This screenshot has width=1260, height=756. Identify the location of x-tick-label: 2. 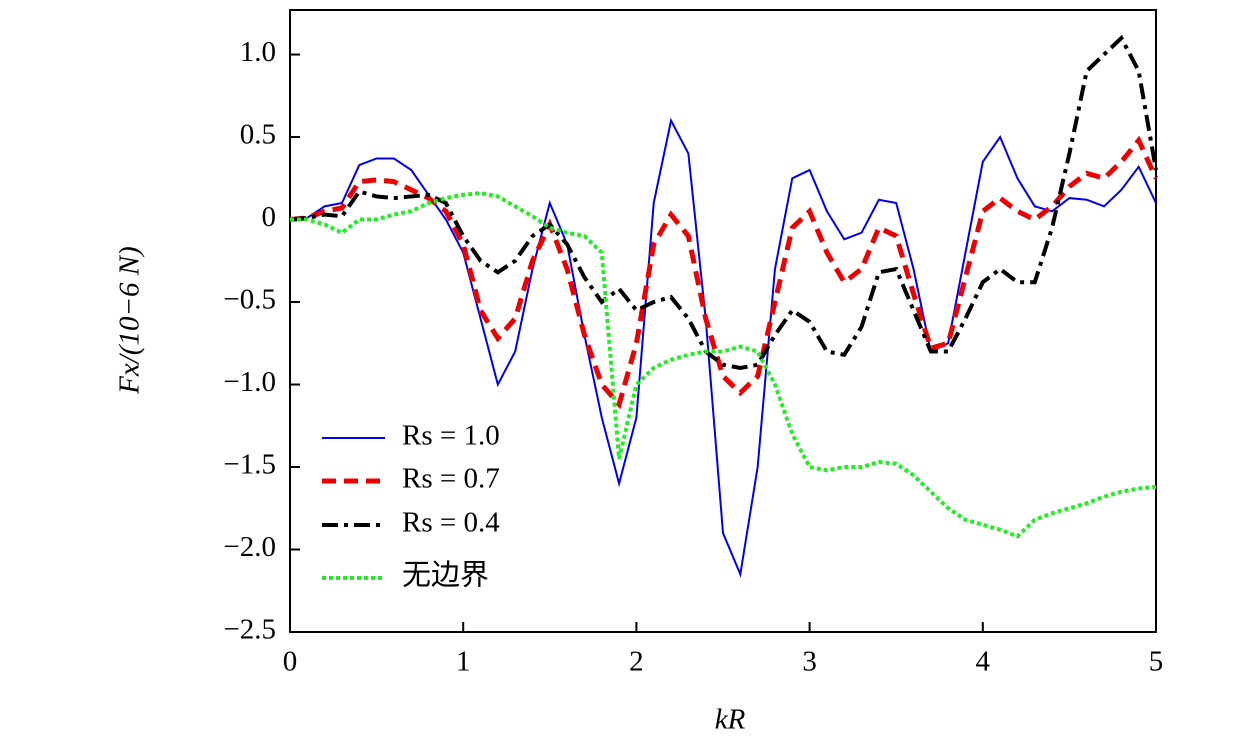
(636, 662).